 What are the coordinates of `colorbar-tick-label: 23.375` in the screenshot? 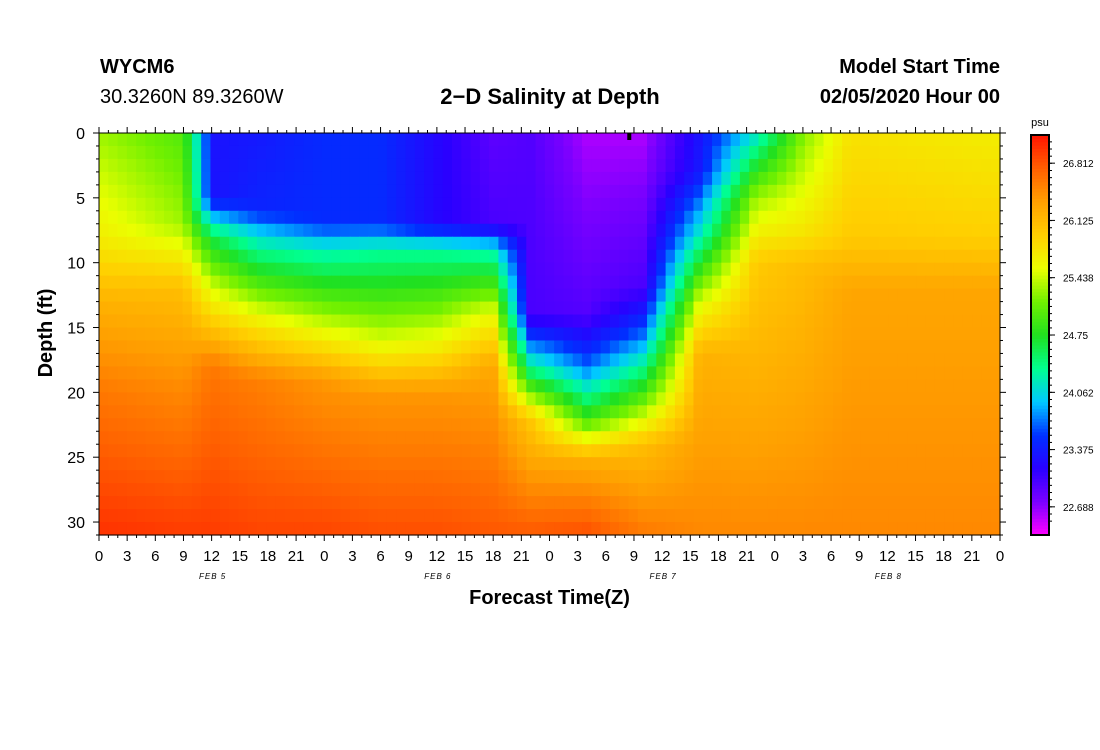 It's located at (1078, 451).